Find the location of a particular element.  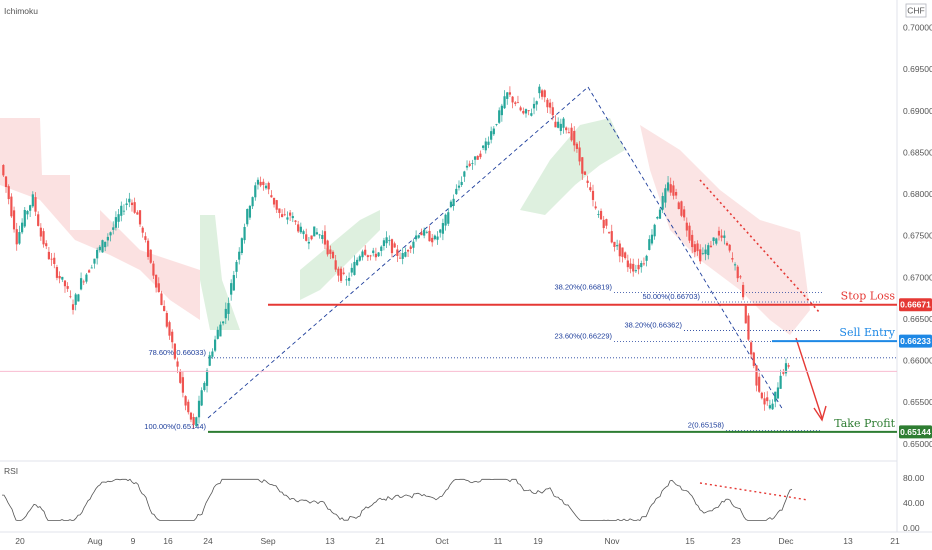

time-tick-label: 16 is located at coordinates (168, 541).